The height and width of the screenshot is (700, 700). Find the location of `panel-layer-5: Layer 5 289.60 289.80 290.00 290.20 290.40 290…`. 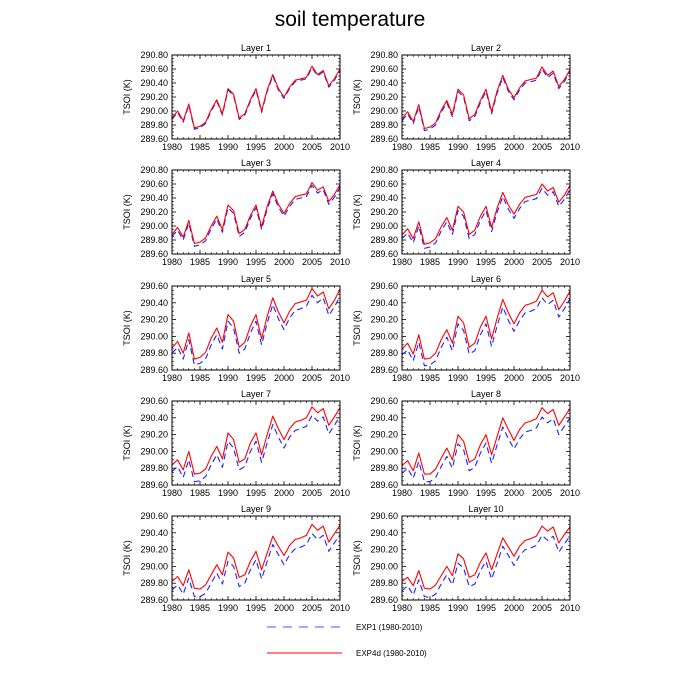

panel-layer-5: Layer 5 289.60 289.80 290.00 290.20 290.40 290… is located at coordinates (236, 328).